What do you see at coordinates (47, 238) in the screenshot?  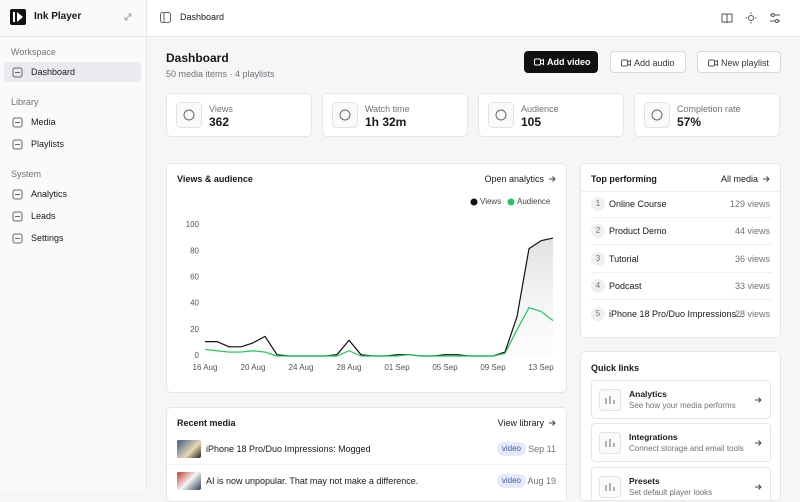 I see `nav-item: Settings` at bounding box center [47, 238].